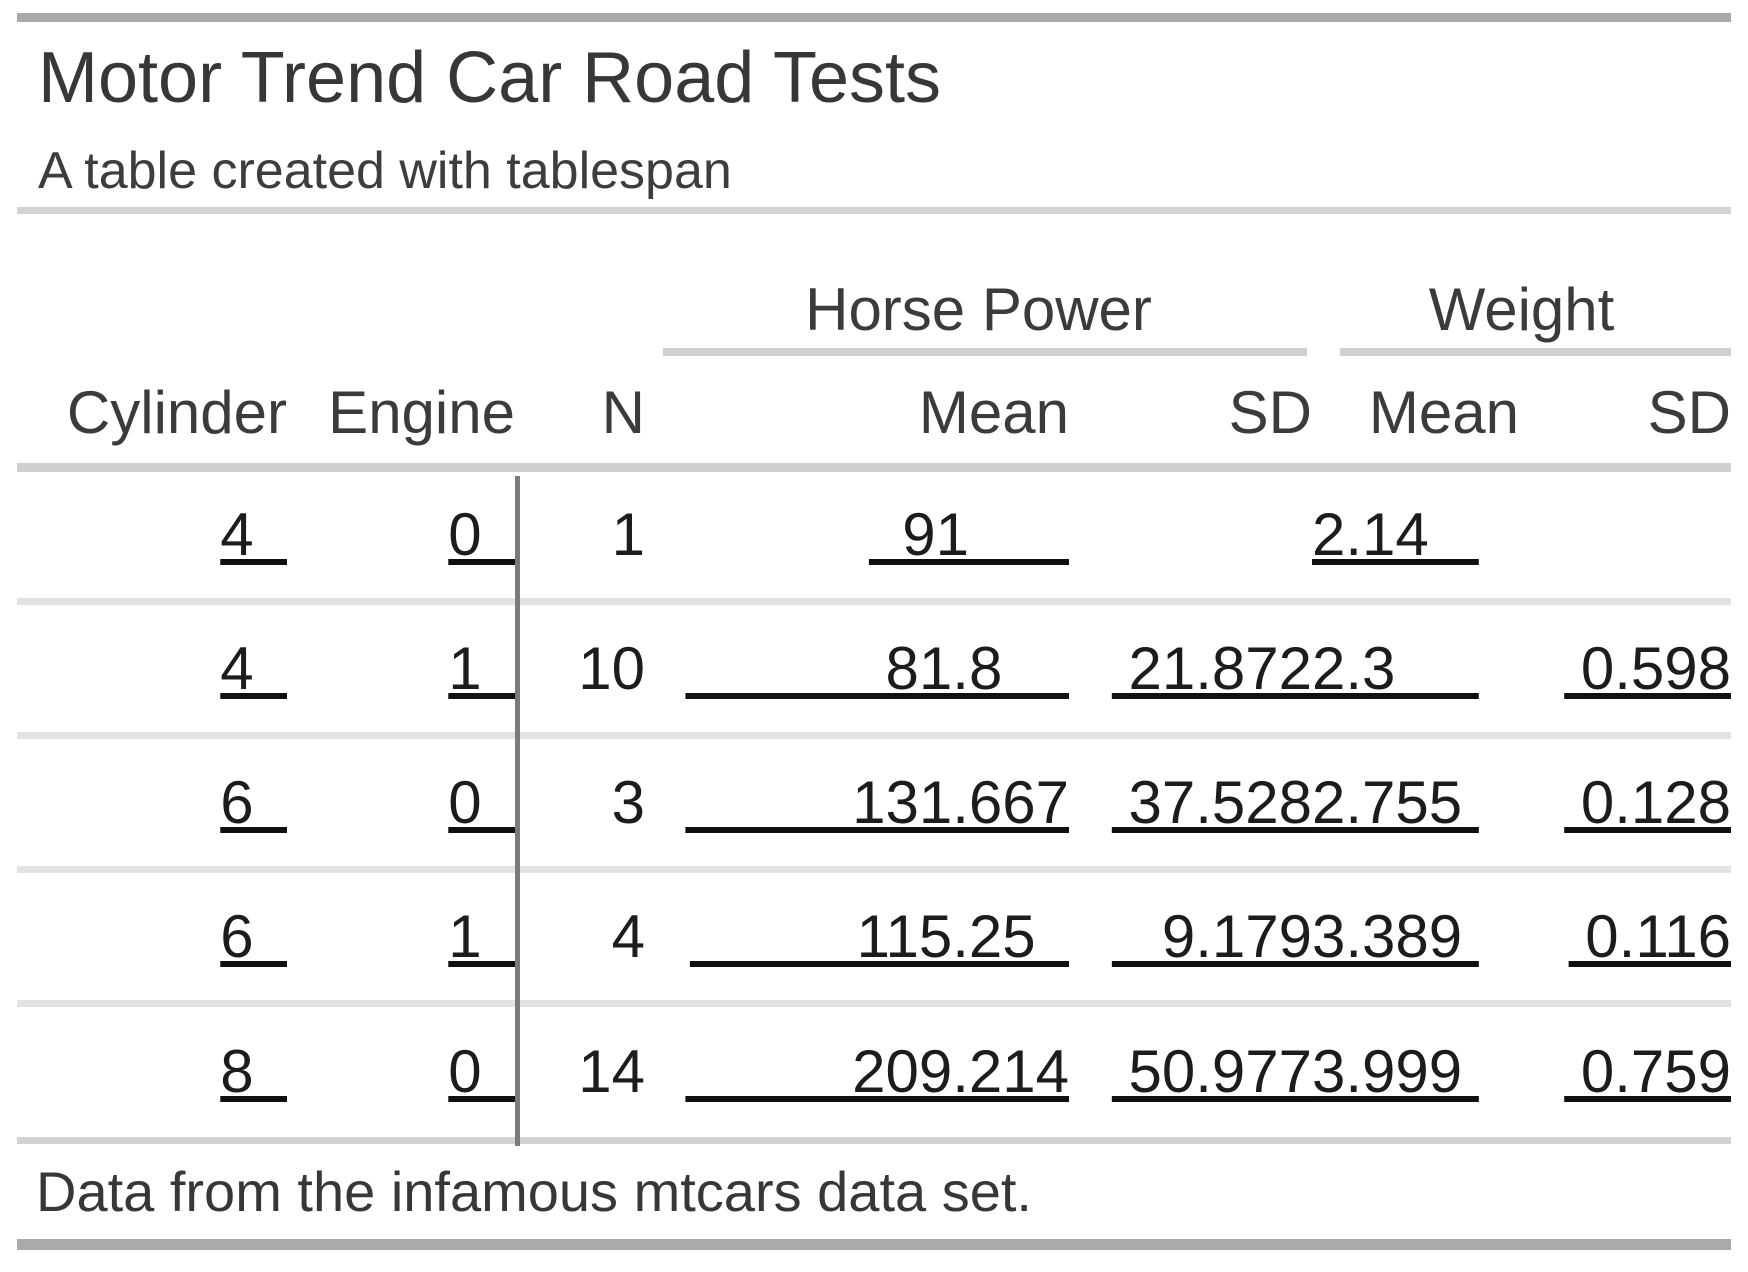 The width and height of the screenshot is (1748, 1272). I want to click on cell-wt-mean: 2.14, so click(1416, 536).